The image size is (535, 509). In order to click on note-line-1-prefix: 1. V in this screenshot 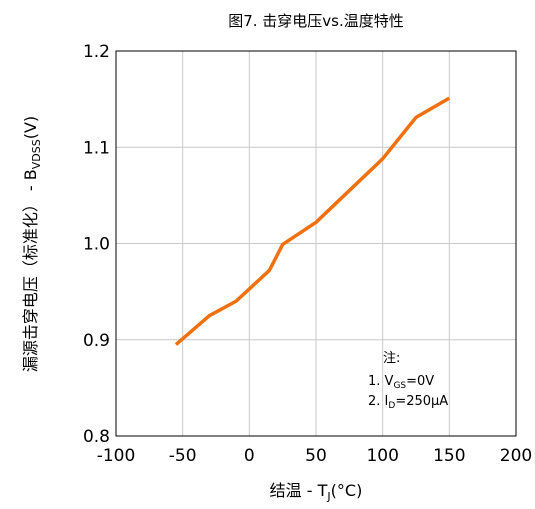, I will do `click(381, 381)`.